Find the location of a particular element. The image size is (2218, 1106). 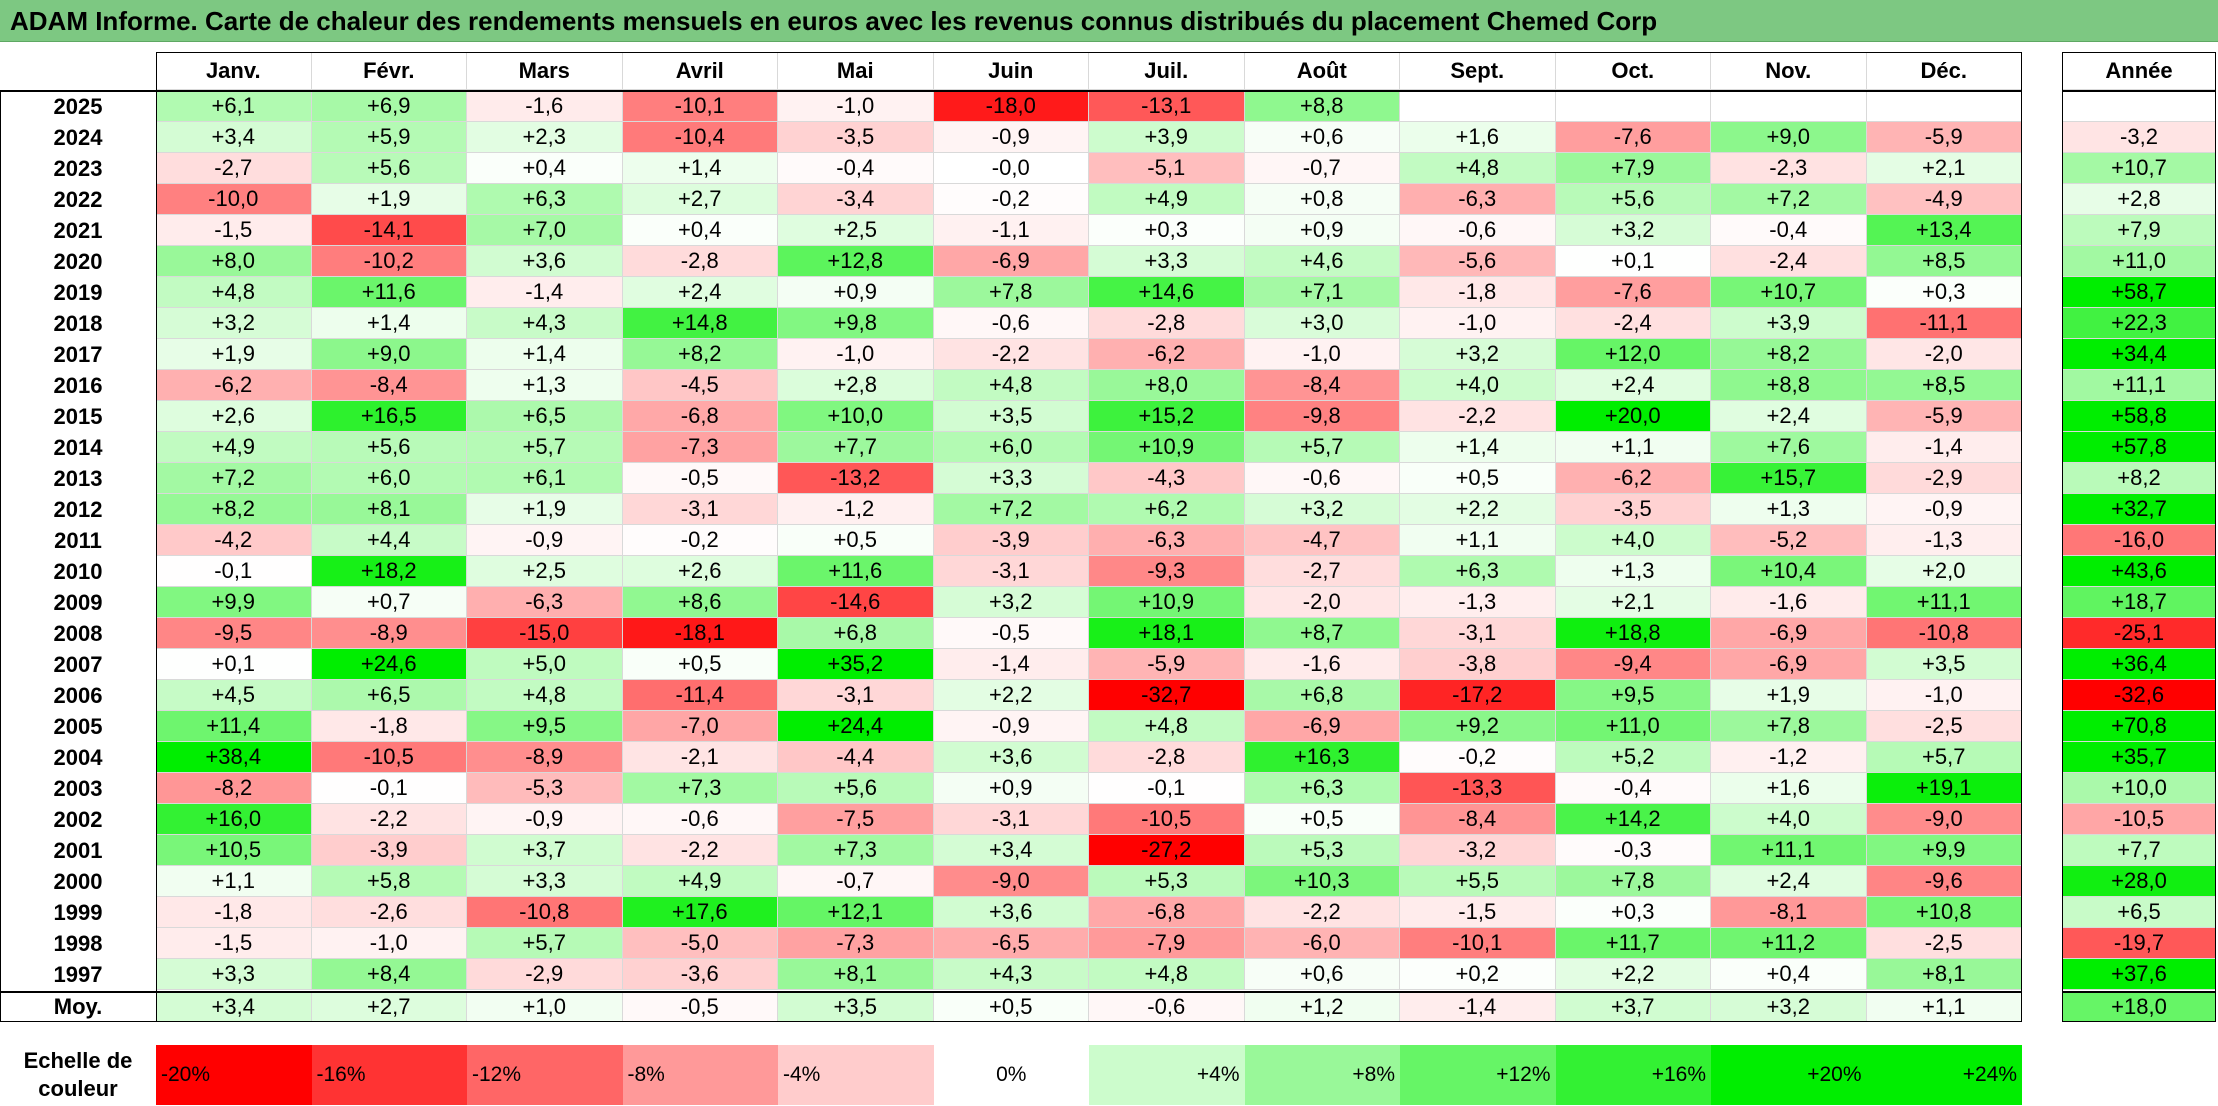

heat-cell: +0,9 is located at coordinates (1011, 788).